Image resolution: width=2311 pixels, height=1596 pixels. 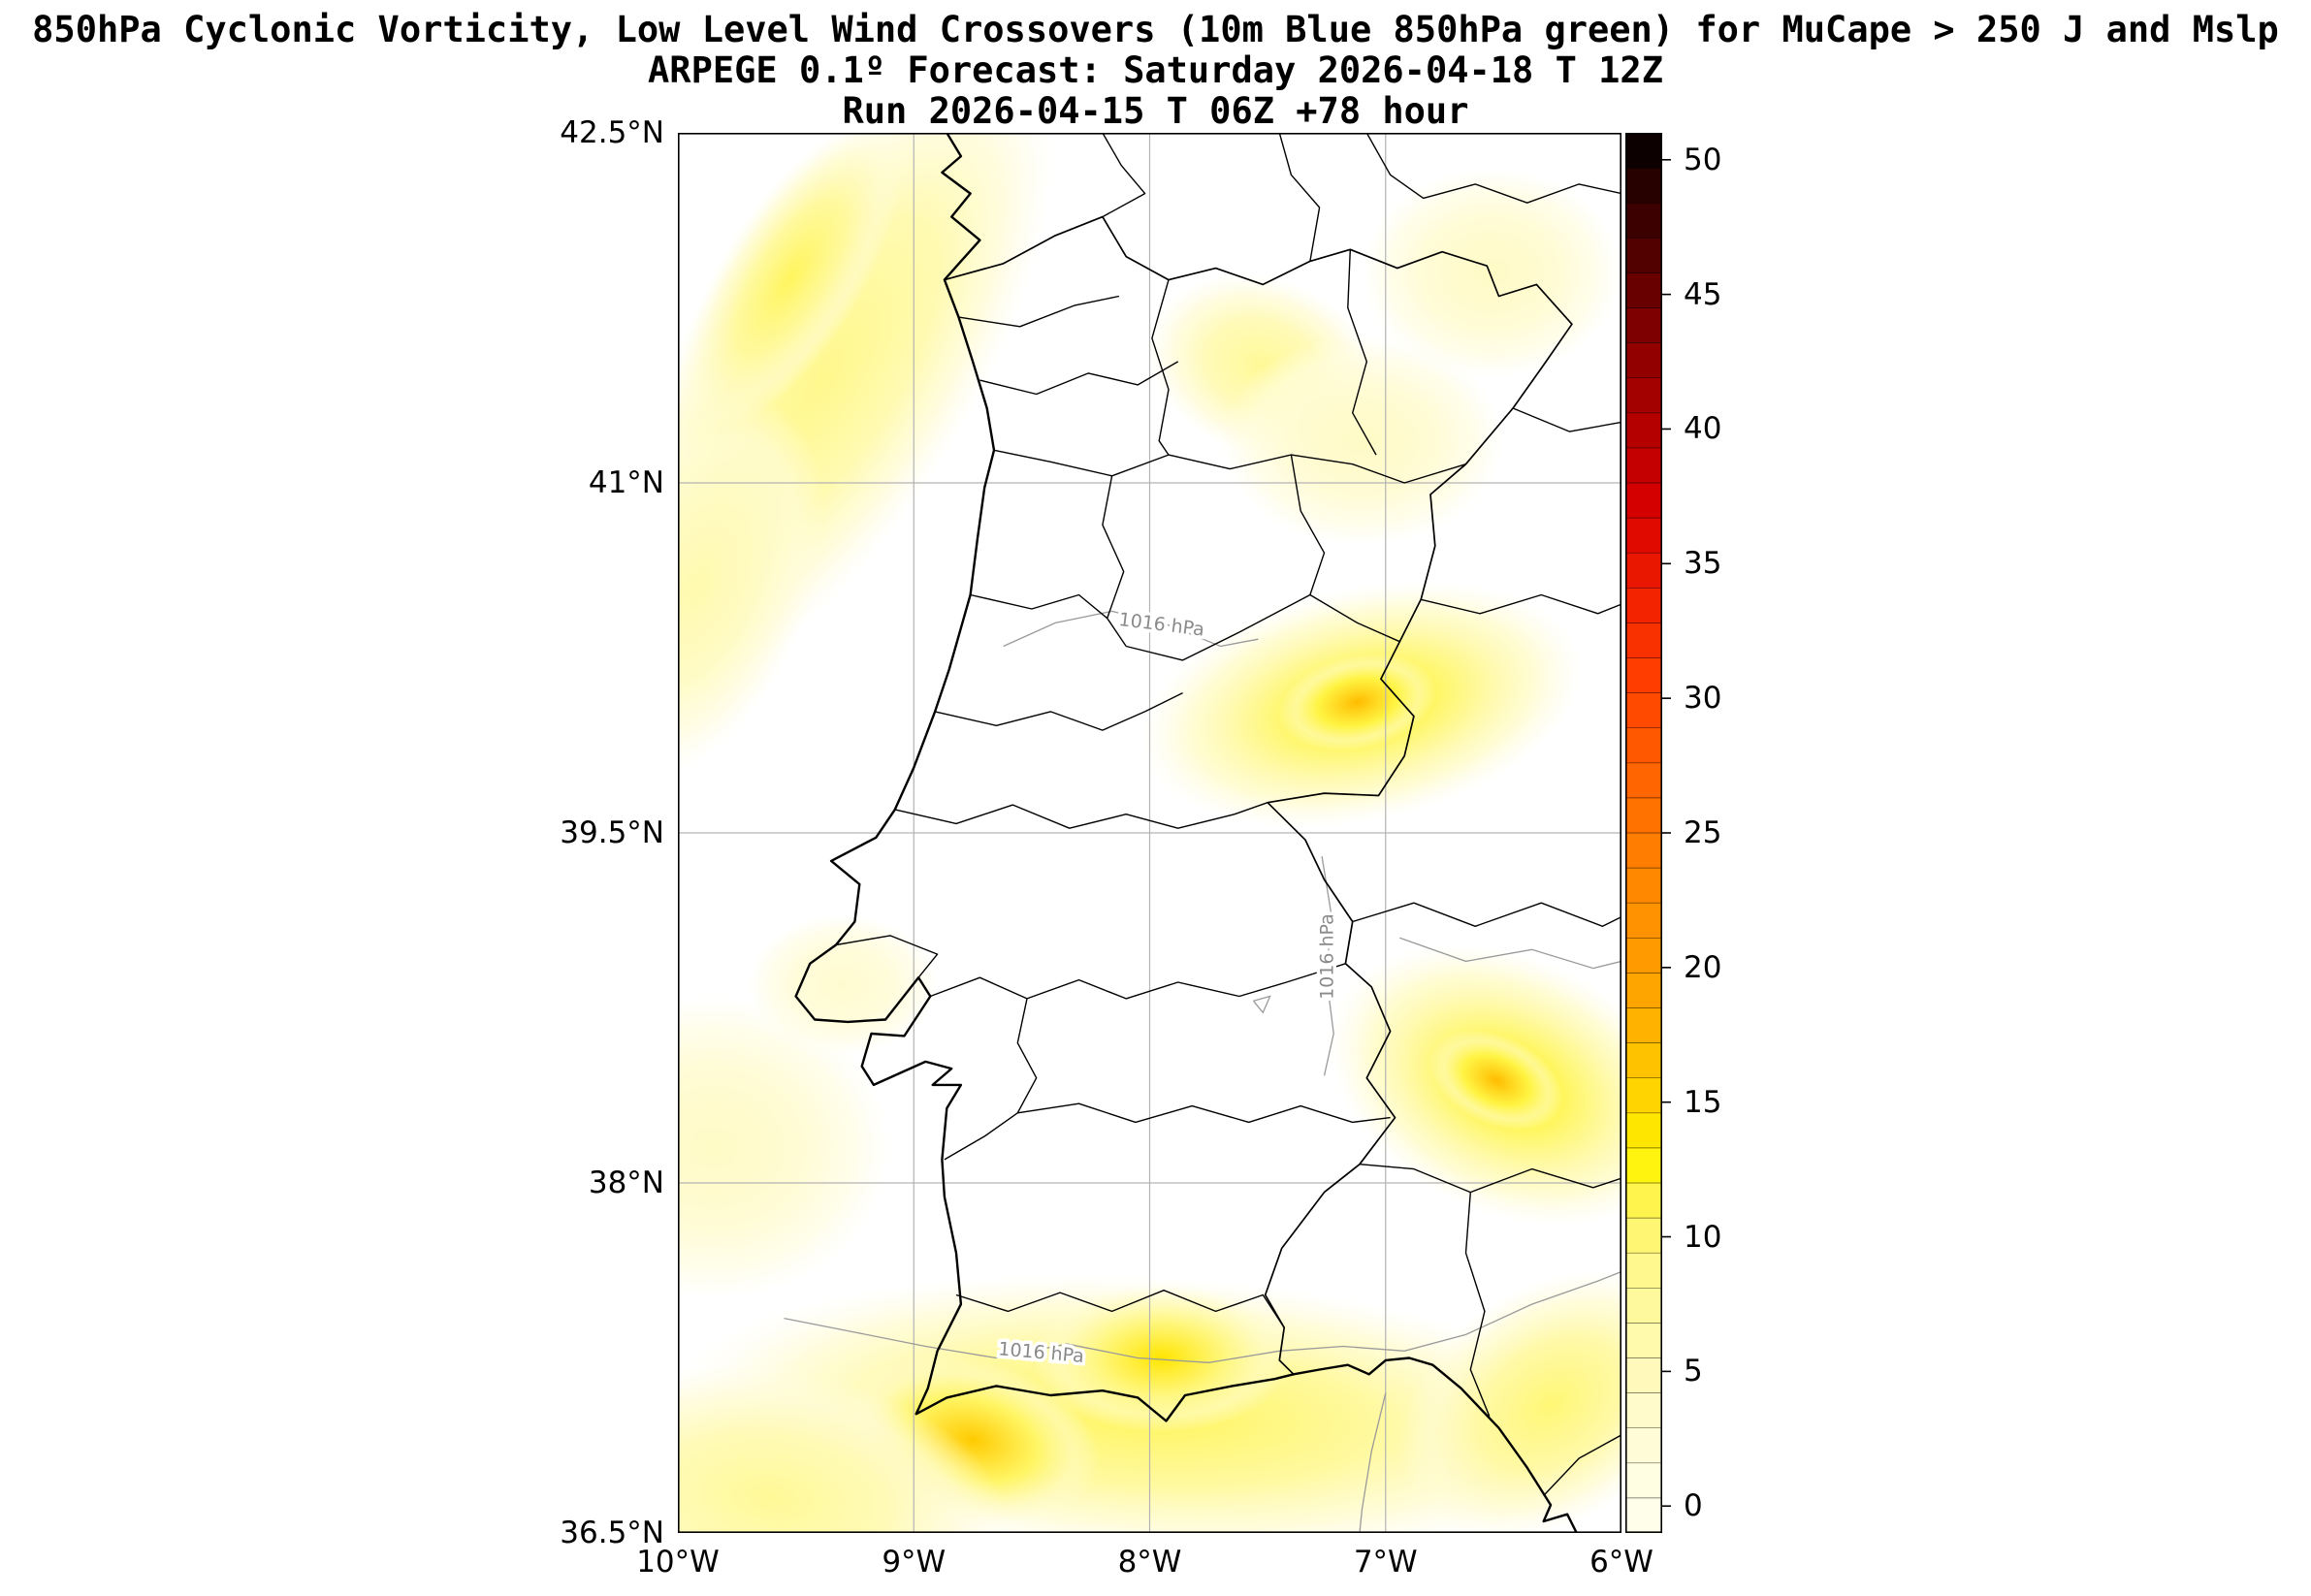 What do you see at coordinates (1386, 1562) in the screenshot?
I see `x-tick-label: 7°W` at bounding box center [1386, 1562].